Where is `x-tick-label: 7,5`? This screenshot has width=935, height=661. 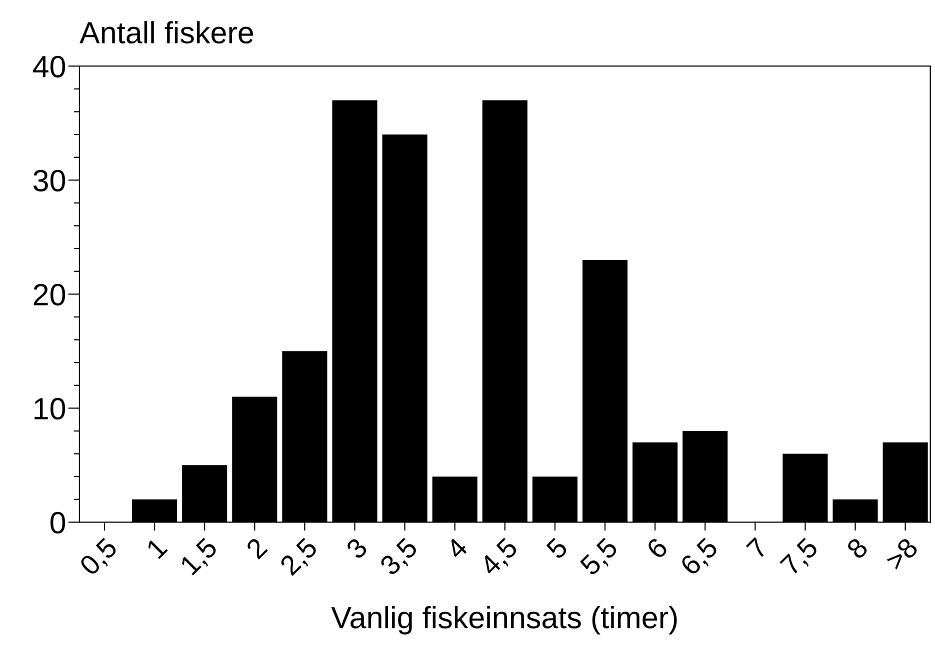
x-tick-label: 7,5 is located at coordinates (801, 557).